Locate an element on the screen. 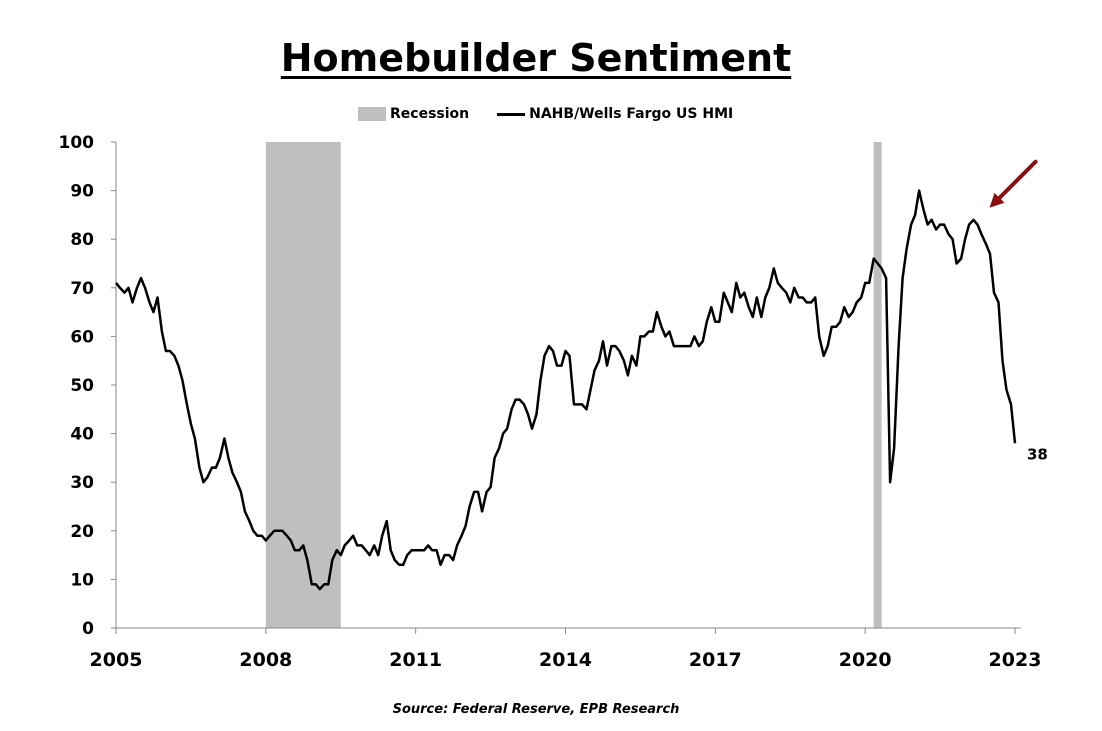  legend-item-recession: Recession is located at coordinates (413, 114).